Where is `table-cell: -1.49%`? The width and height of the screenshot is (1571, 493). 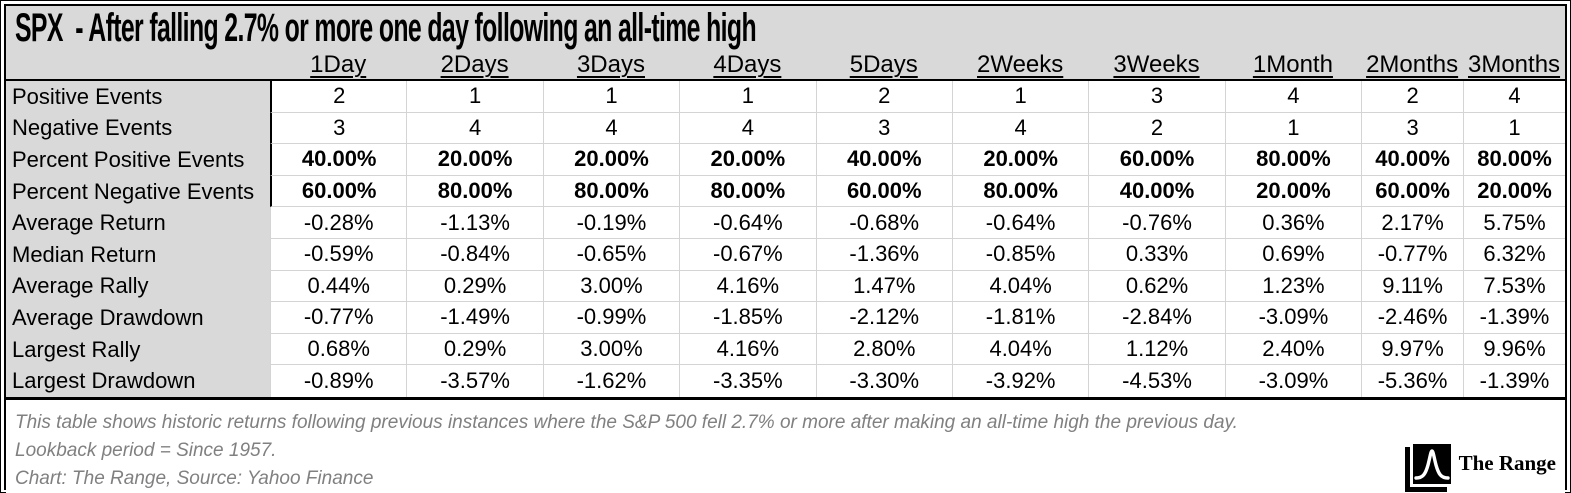 table-cell: -1.49% is located at coordinates (474, 318).